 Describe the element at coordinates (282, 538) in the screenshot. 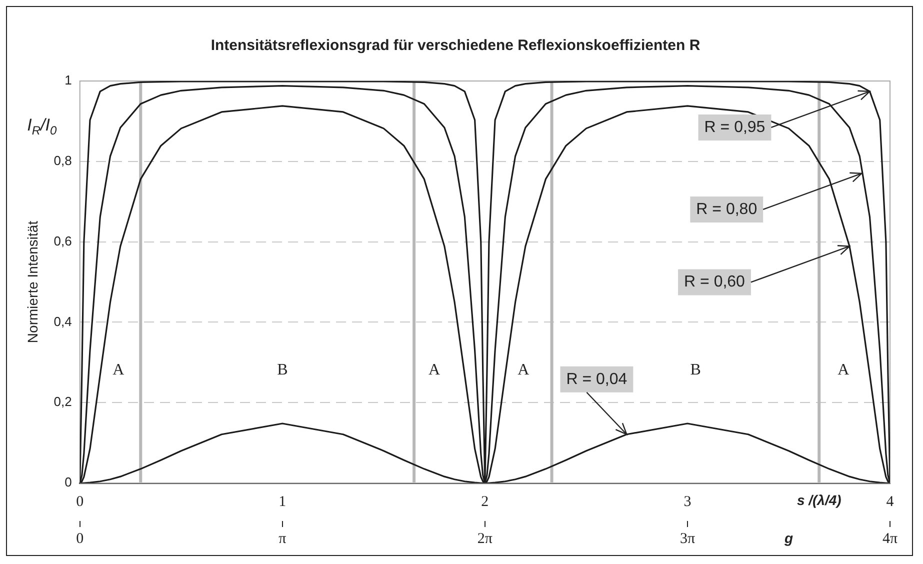

I see `x2-tick-label: π` at that location.